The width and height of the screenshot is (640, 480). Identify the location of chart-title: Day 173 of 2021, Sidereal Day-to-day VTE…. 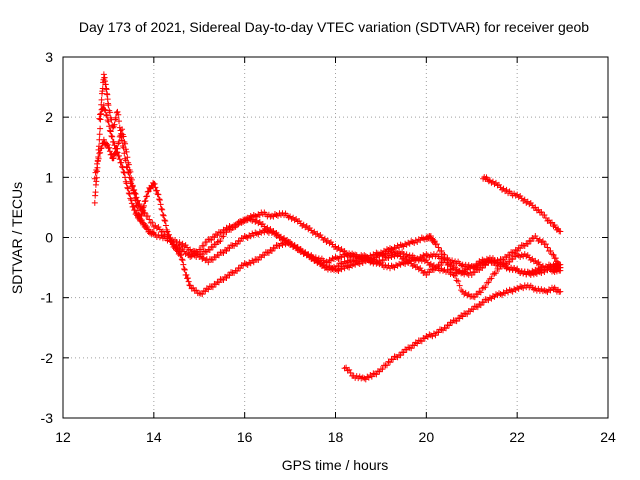
(334, 27).